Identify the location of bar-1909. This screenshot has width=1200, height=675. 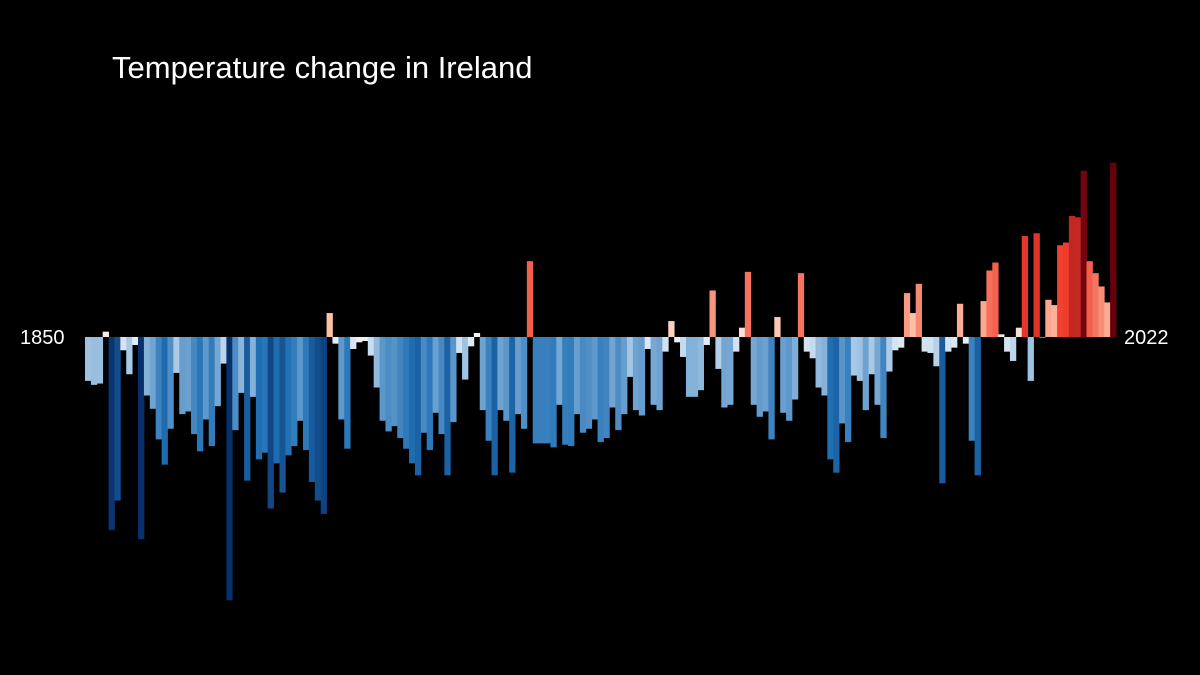
(435, 375).